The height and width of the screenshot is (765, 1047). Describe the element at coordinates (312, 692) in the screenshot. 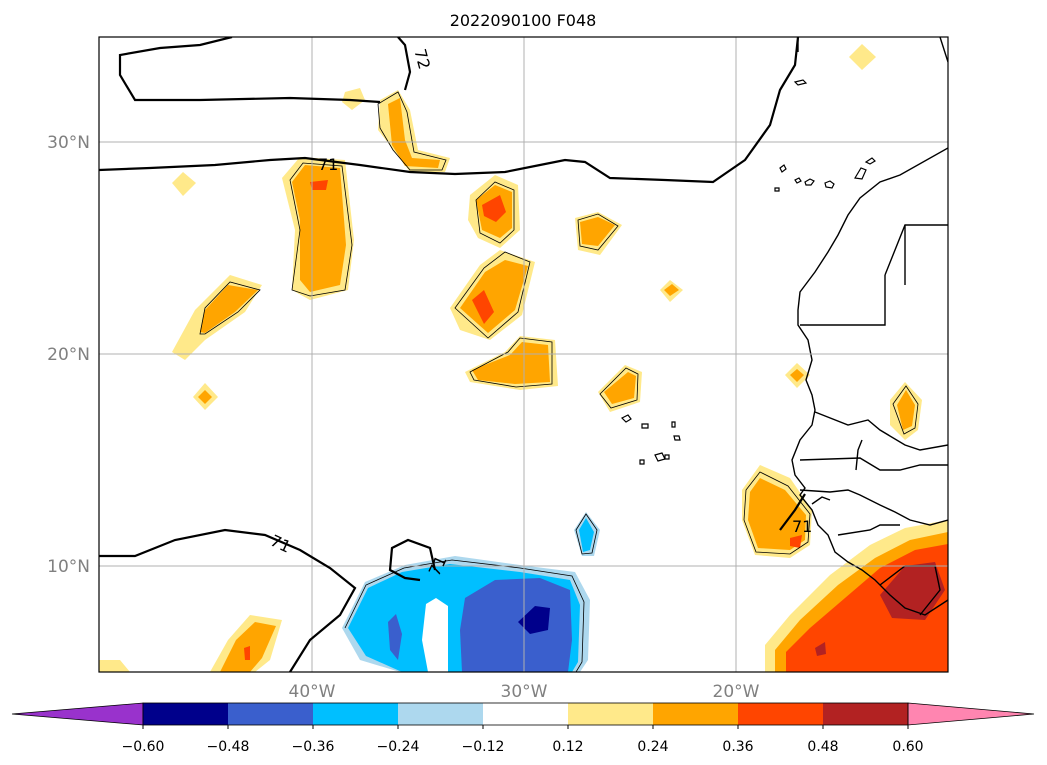

I see `lon-label-40w: 40°W` at that location.